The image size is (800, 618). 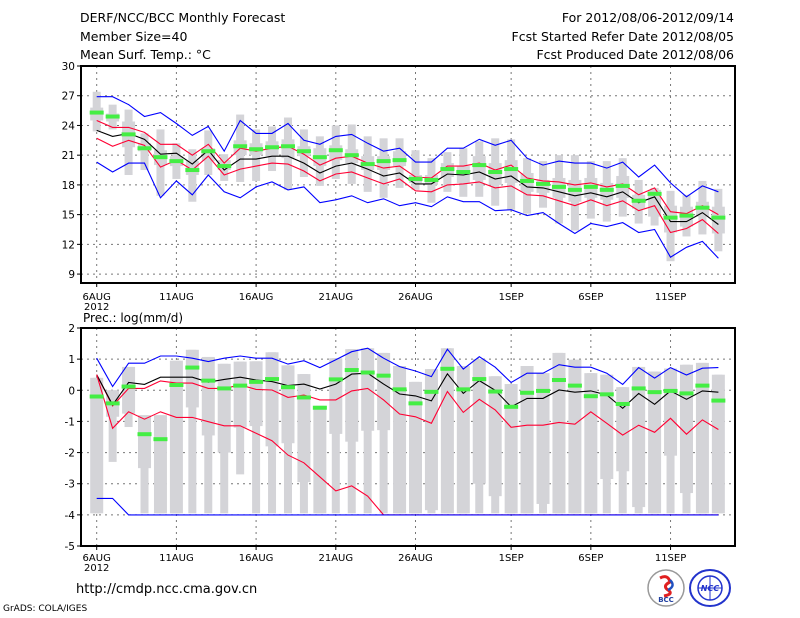 I want to click on svg-text: BCC, so click(x=666, y=600).